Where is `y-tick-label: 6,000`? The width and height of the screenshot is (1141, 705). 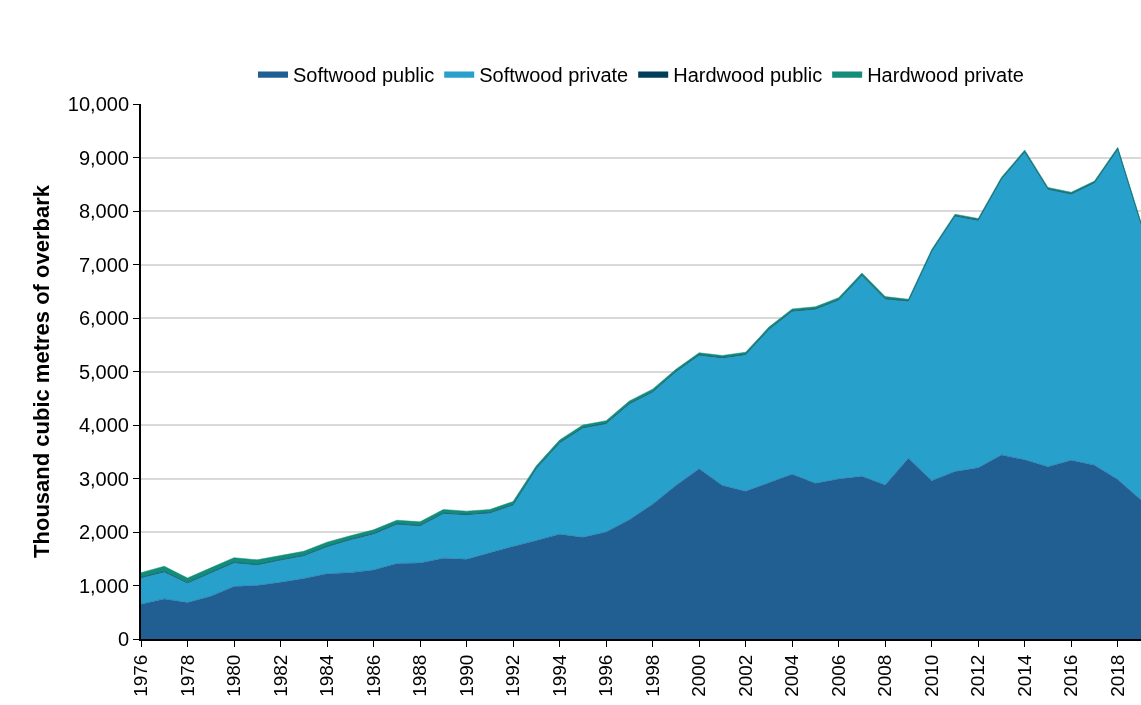
y-tick-label: 6,000 is located at coordinates (103, 318).